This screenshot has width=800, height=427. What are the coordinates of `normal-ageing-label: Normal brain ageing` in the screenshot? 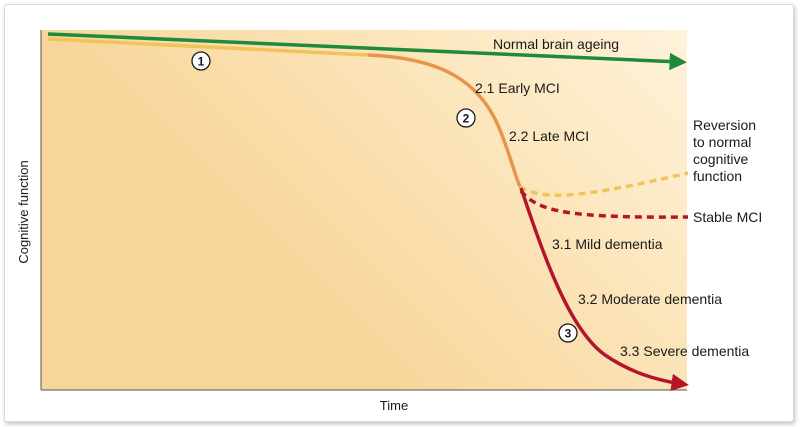 It's located at (556, 44).